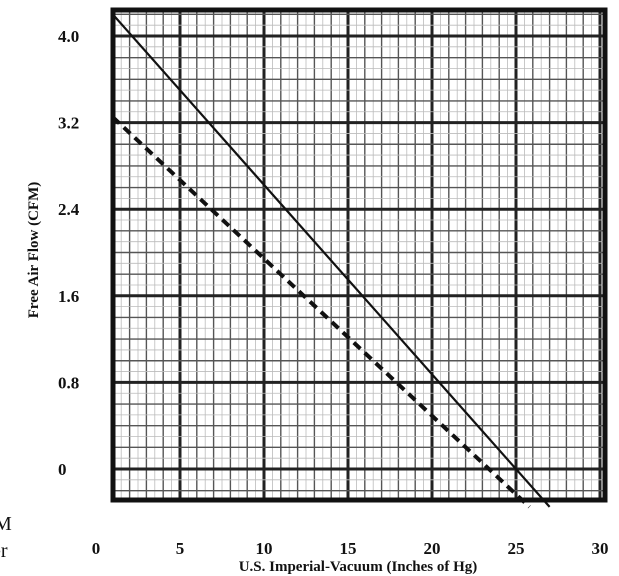 This screenshot has width=619, height=576. Describe the element at coordinates (96, 548) in the screenshot. I see `x-tick-label: 0` at that location.